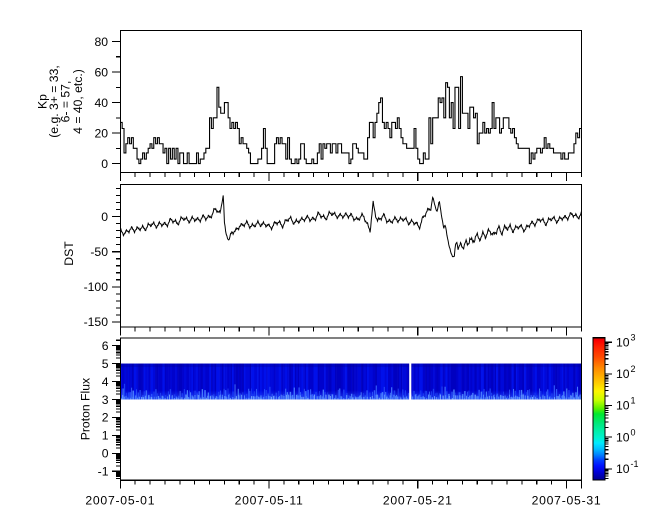 Image resolution: width=665 pixels, height=523 pixels. I want to click on svg-text: DST, so click(69, 253).